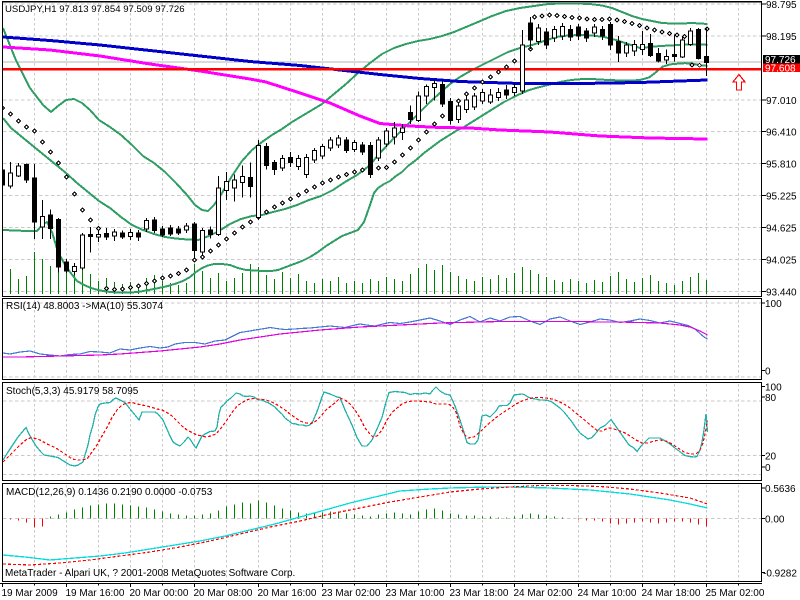  I want to click on svg-text: 97.726, so click(780, 60).